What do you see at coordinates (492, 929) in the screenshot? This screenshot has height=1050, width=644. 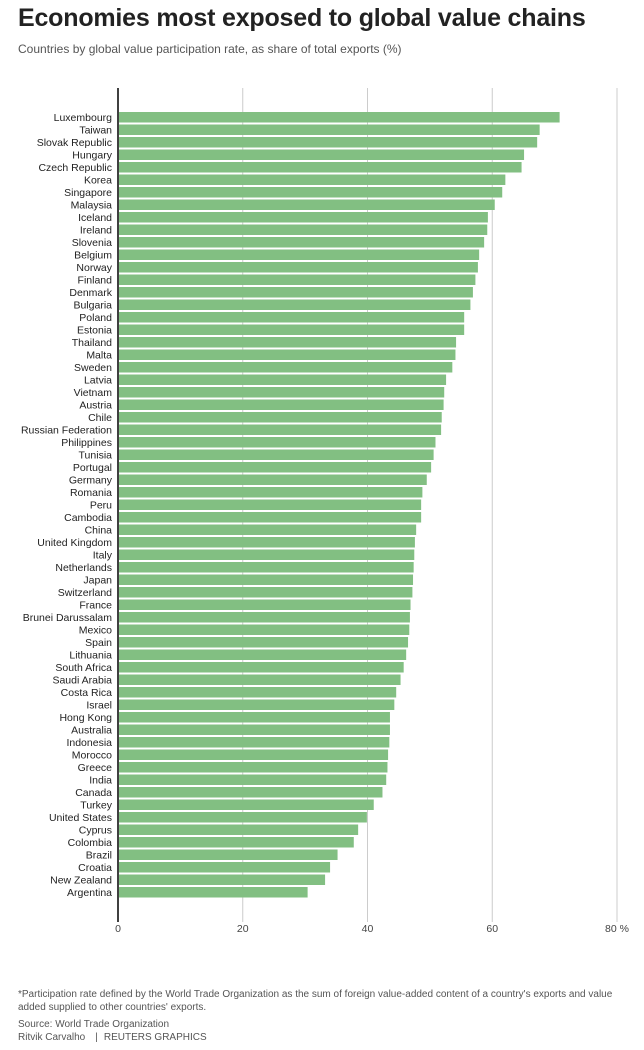 I see `x-tick-label: 60` at bounding box center [492, 929].